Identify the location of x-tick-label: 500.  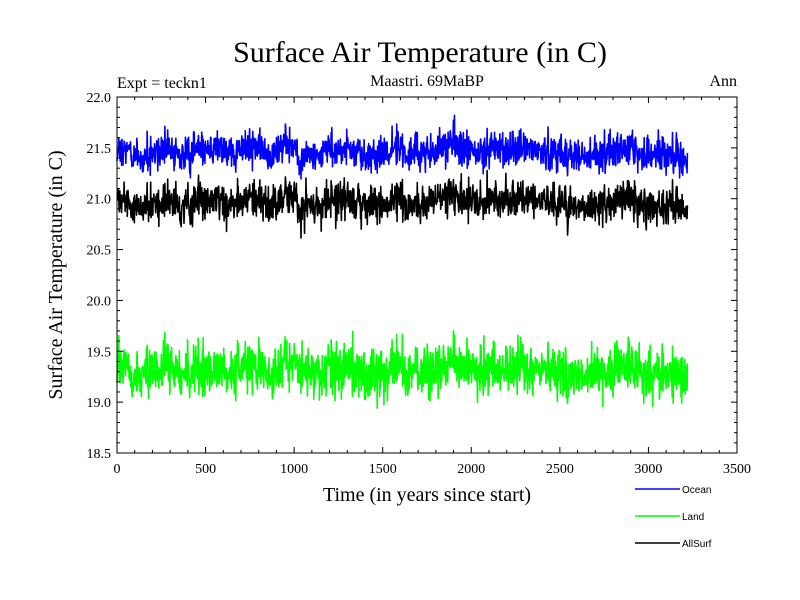
(205, 469).